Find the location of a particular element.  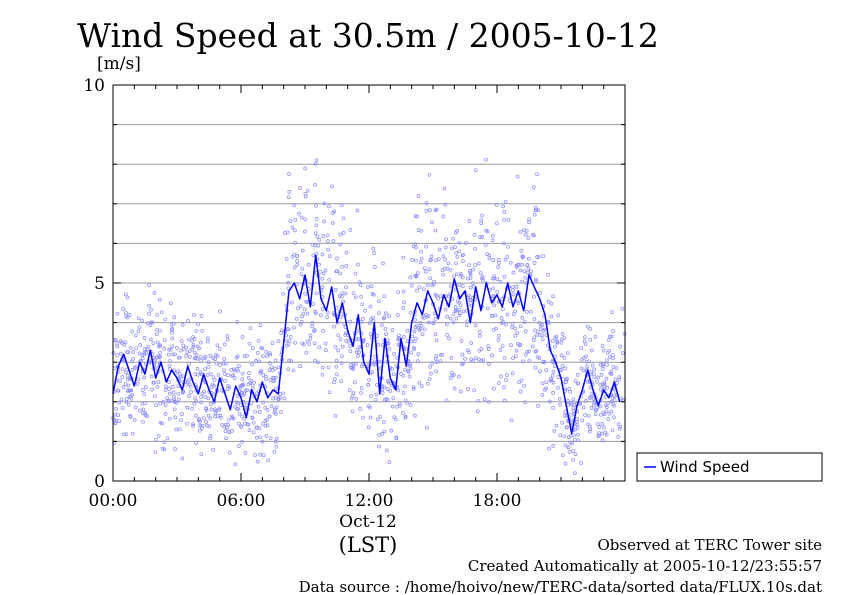

y-tick-label: 10 is located at coordinates (94, 86).